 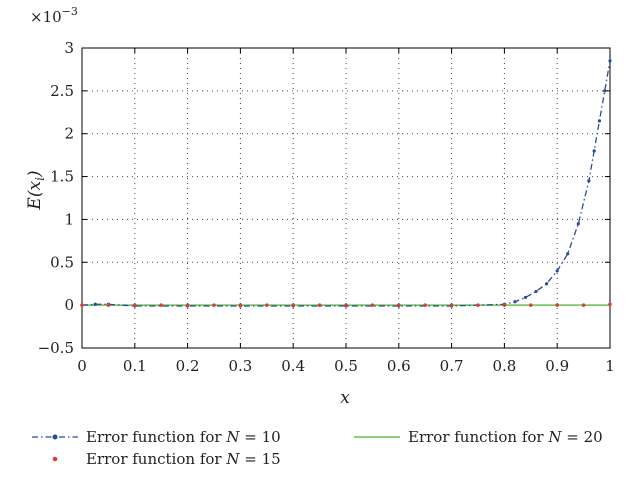 What do you see at coordinates (69, 134) in the screenshot?
I see `y-tick-label: 2` at bounding box center [69, 134].